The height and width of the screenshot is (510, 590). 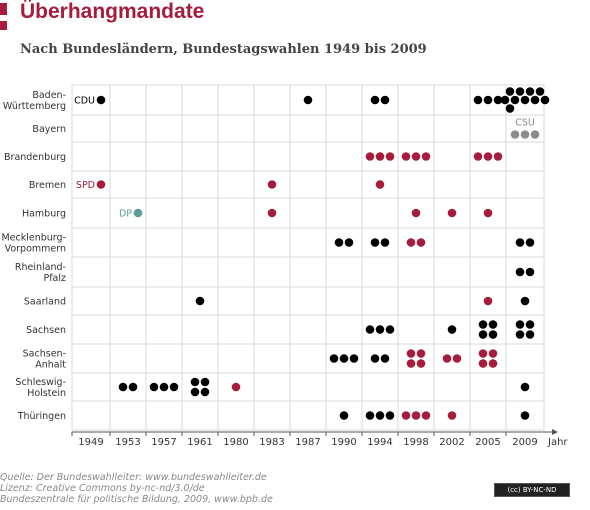 I want to click on x-tick-label: 2002, so click(x=451, y=442).